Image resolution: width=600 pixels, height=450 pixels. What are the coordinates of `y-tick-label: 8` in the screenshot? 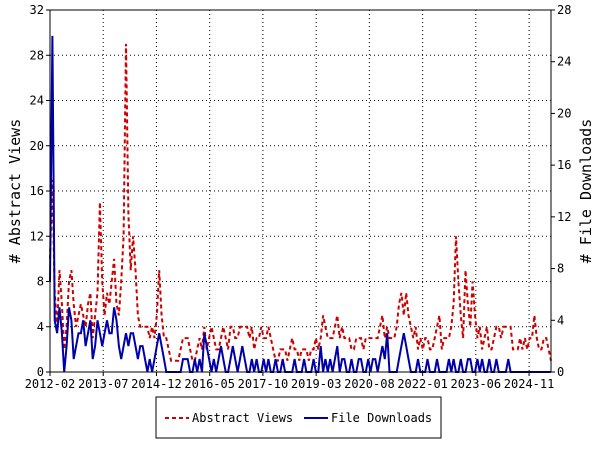 It's located at (40, 282).